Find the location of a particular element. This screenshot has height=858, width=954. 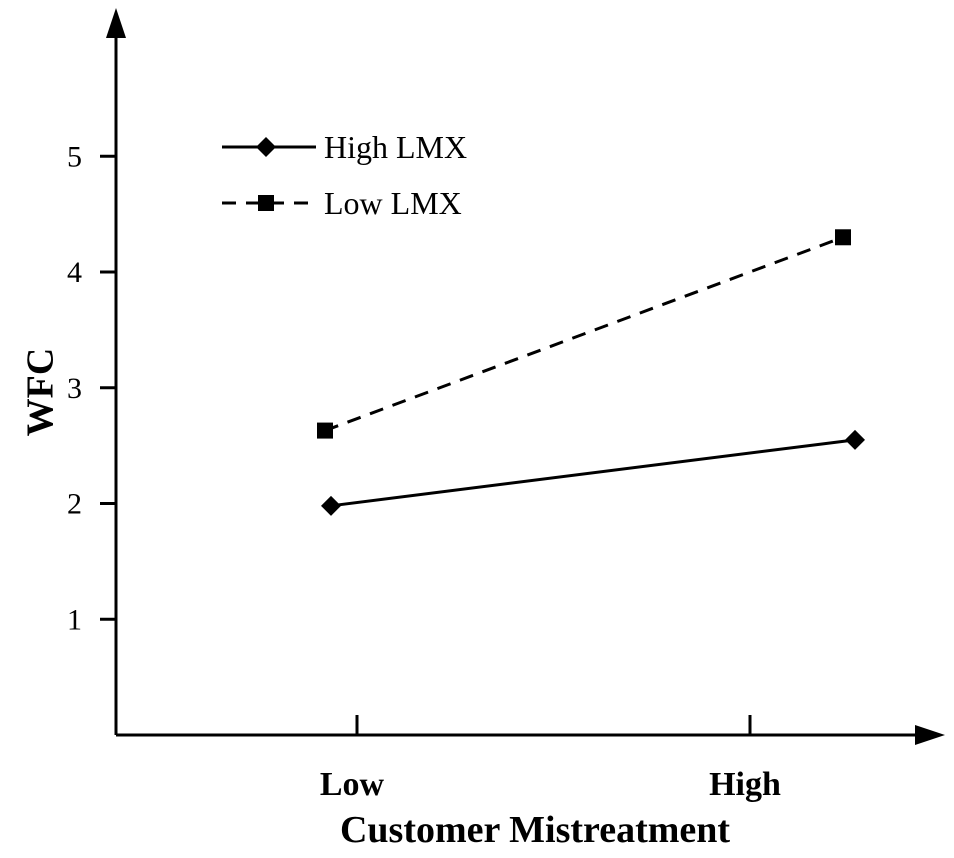

y-tick-label: 2 is located at coordinates (74, 504).